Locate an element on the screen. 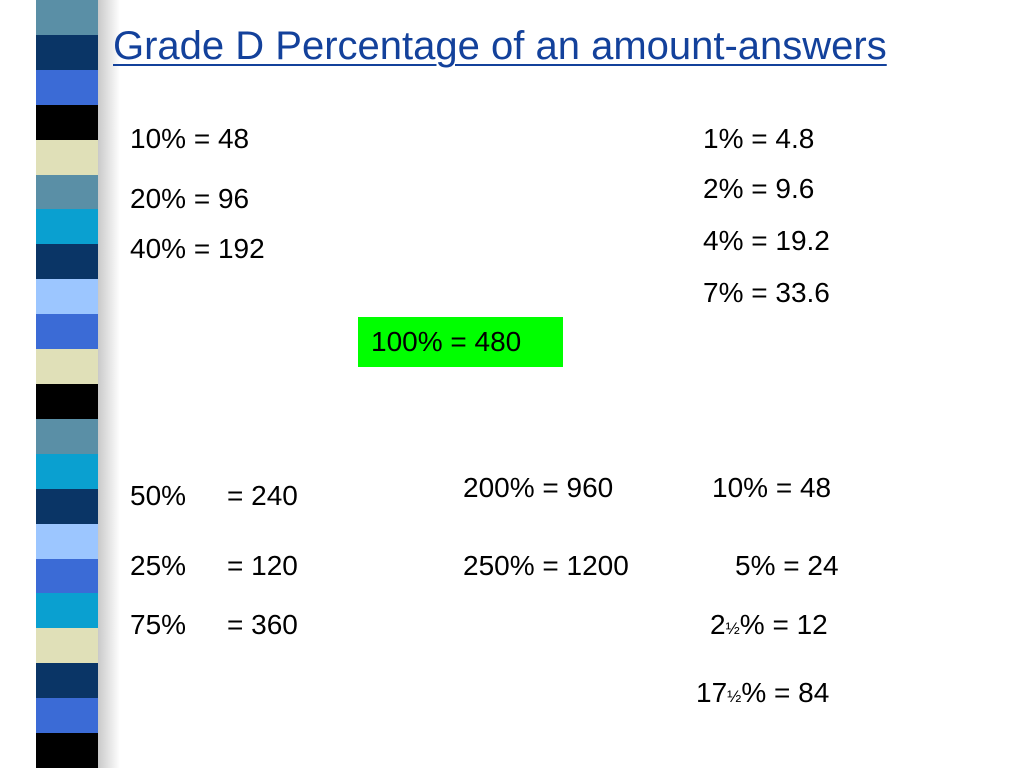 The width and height of the screenshot is (1024, 768). highlight-box is located at coordinates (460, 342).